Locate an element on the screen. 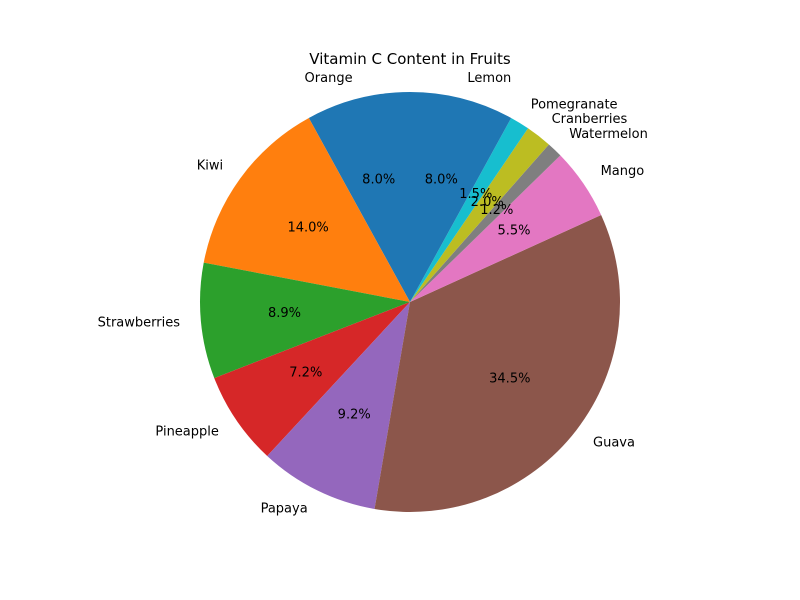 This screenshot has height=600, width=800. pie-slice-strawberries is located at coordinates (305, 320).